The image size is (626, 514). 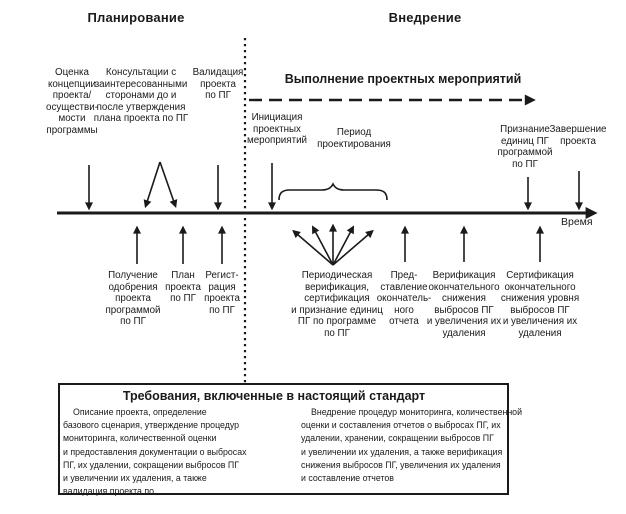 What do you see at coordinates (333, 191) in the screenshot?
I see `design-period-brace` at bounding box center [333, 191].